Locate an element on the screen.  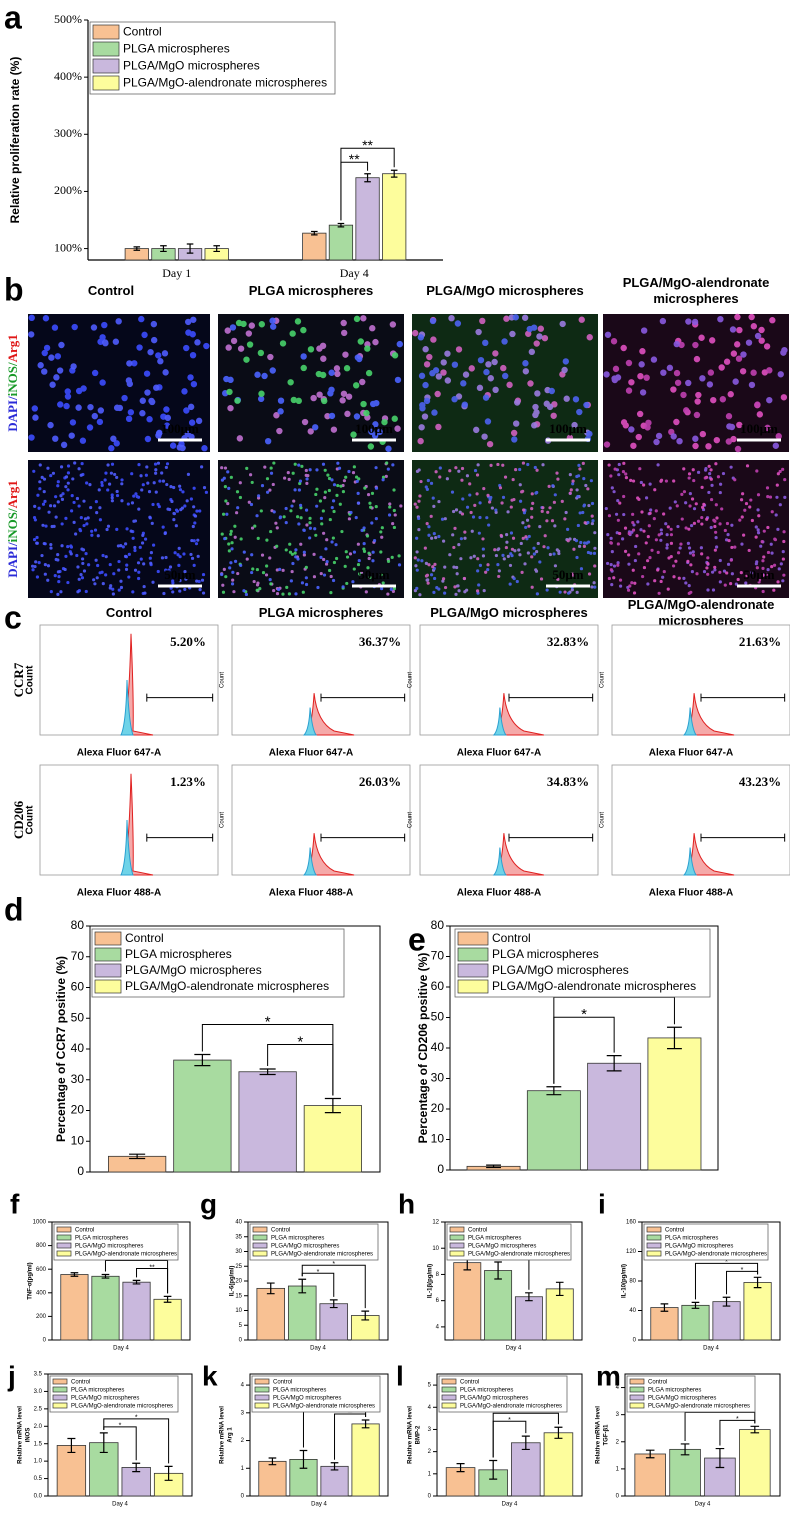
y-axis-label: iNOS is located at coordinates (29, 1435).